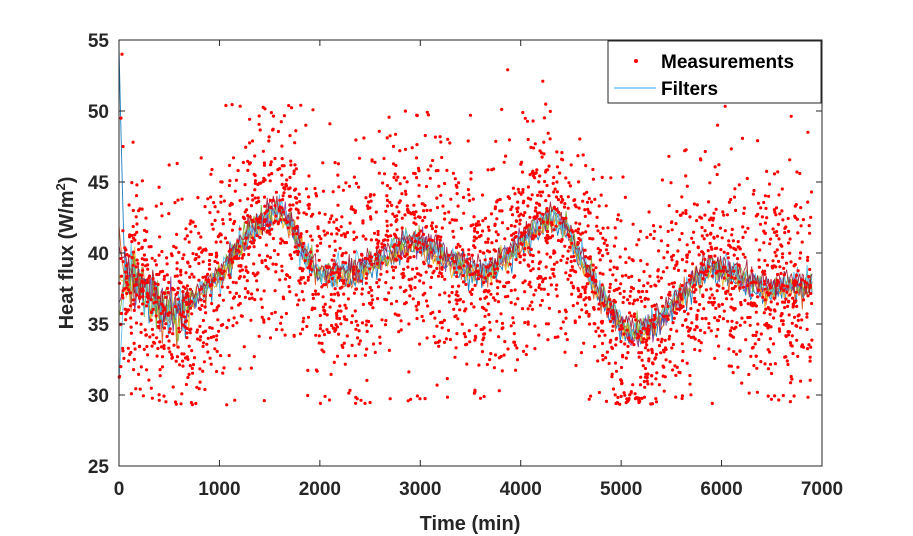  Describe the element at coordinates (60, 186) in the screenshot. I see `y-axis-title-superscript: 2` at that location.